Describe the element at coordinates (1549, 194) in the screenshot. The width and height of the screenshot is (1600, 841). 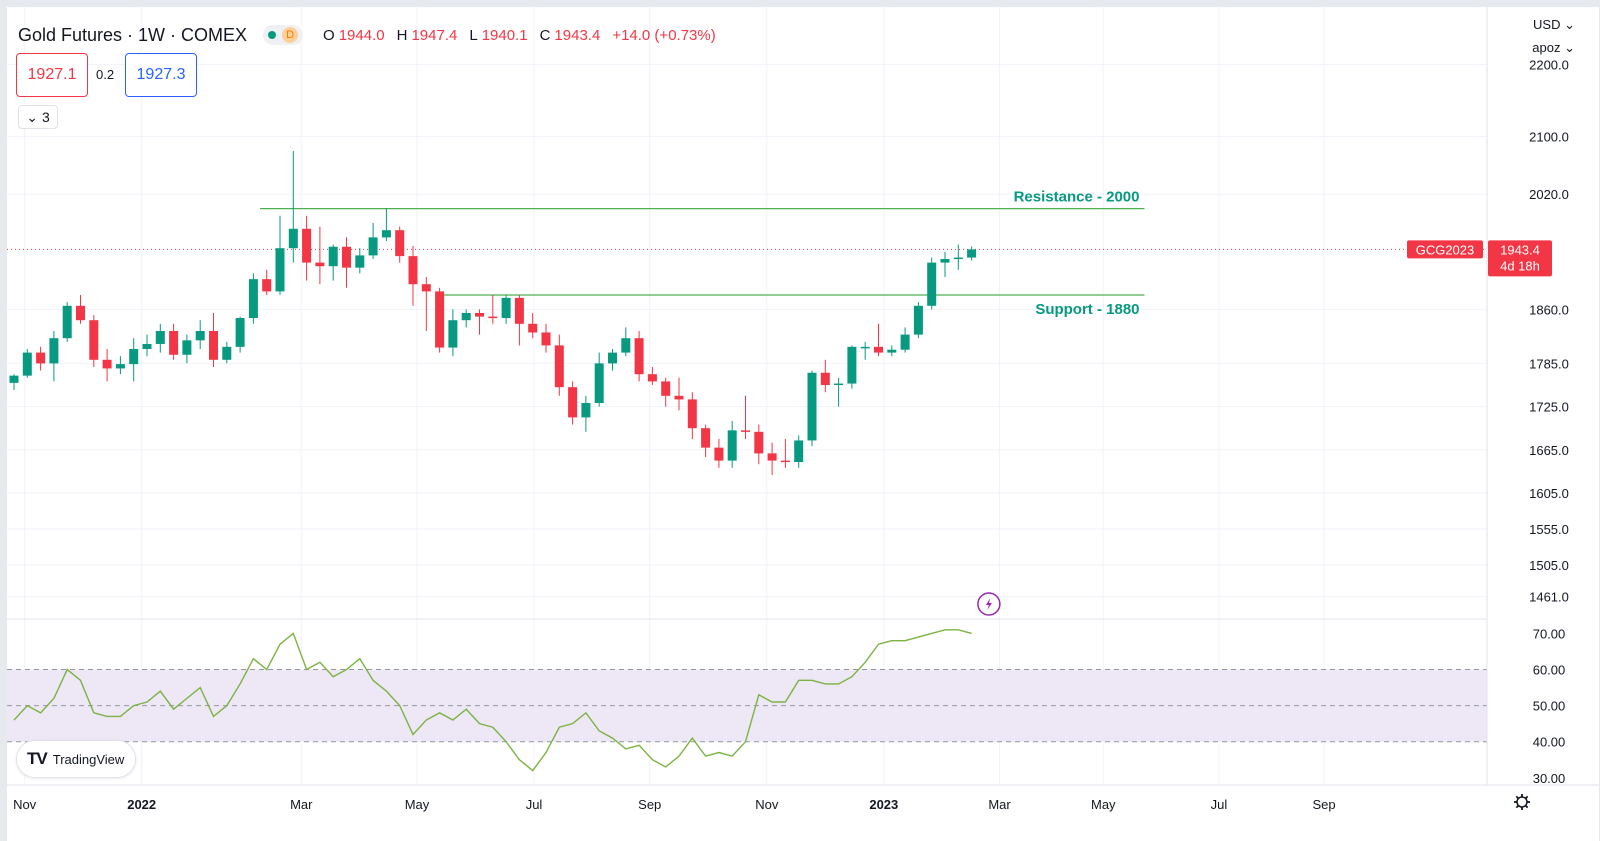
I see `y-tick-label: 2020.0` at that location.